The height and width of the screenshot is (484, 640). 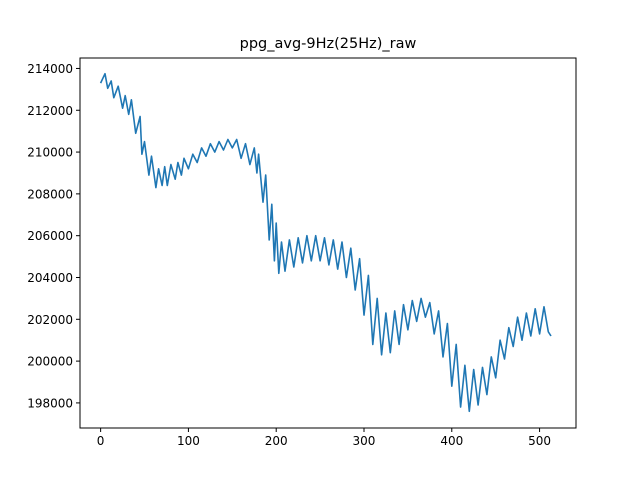 I want to click on y-tick-label: 208000, so click(x=50, y=194).